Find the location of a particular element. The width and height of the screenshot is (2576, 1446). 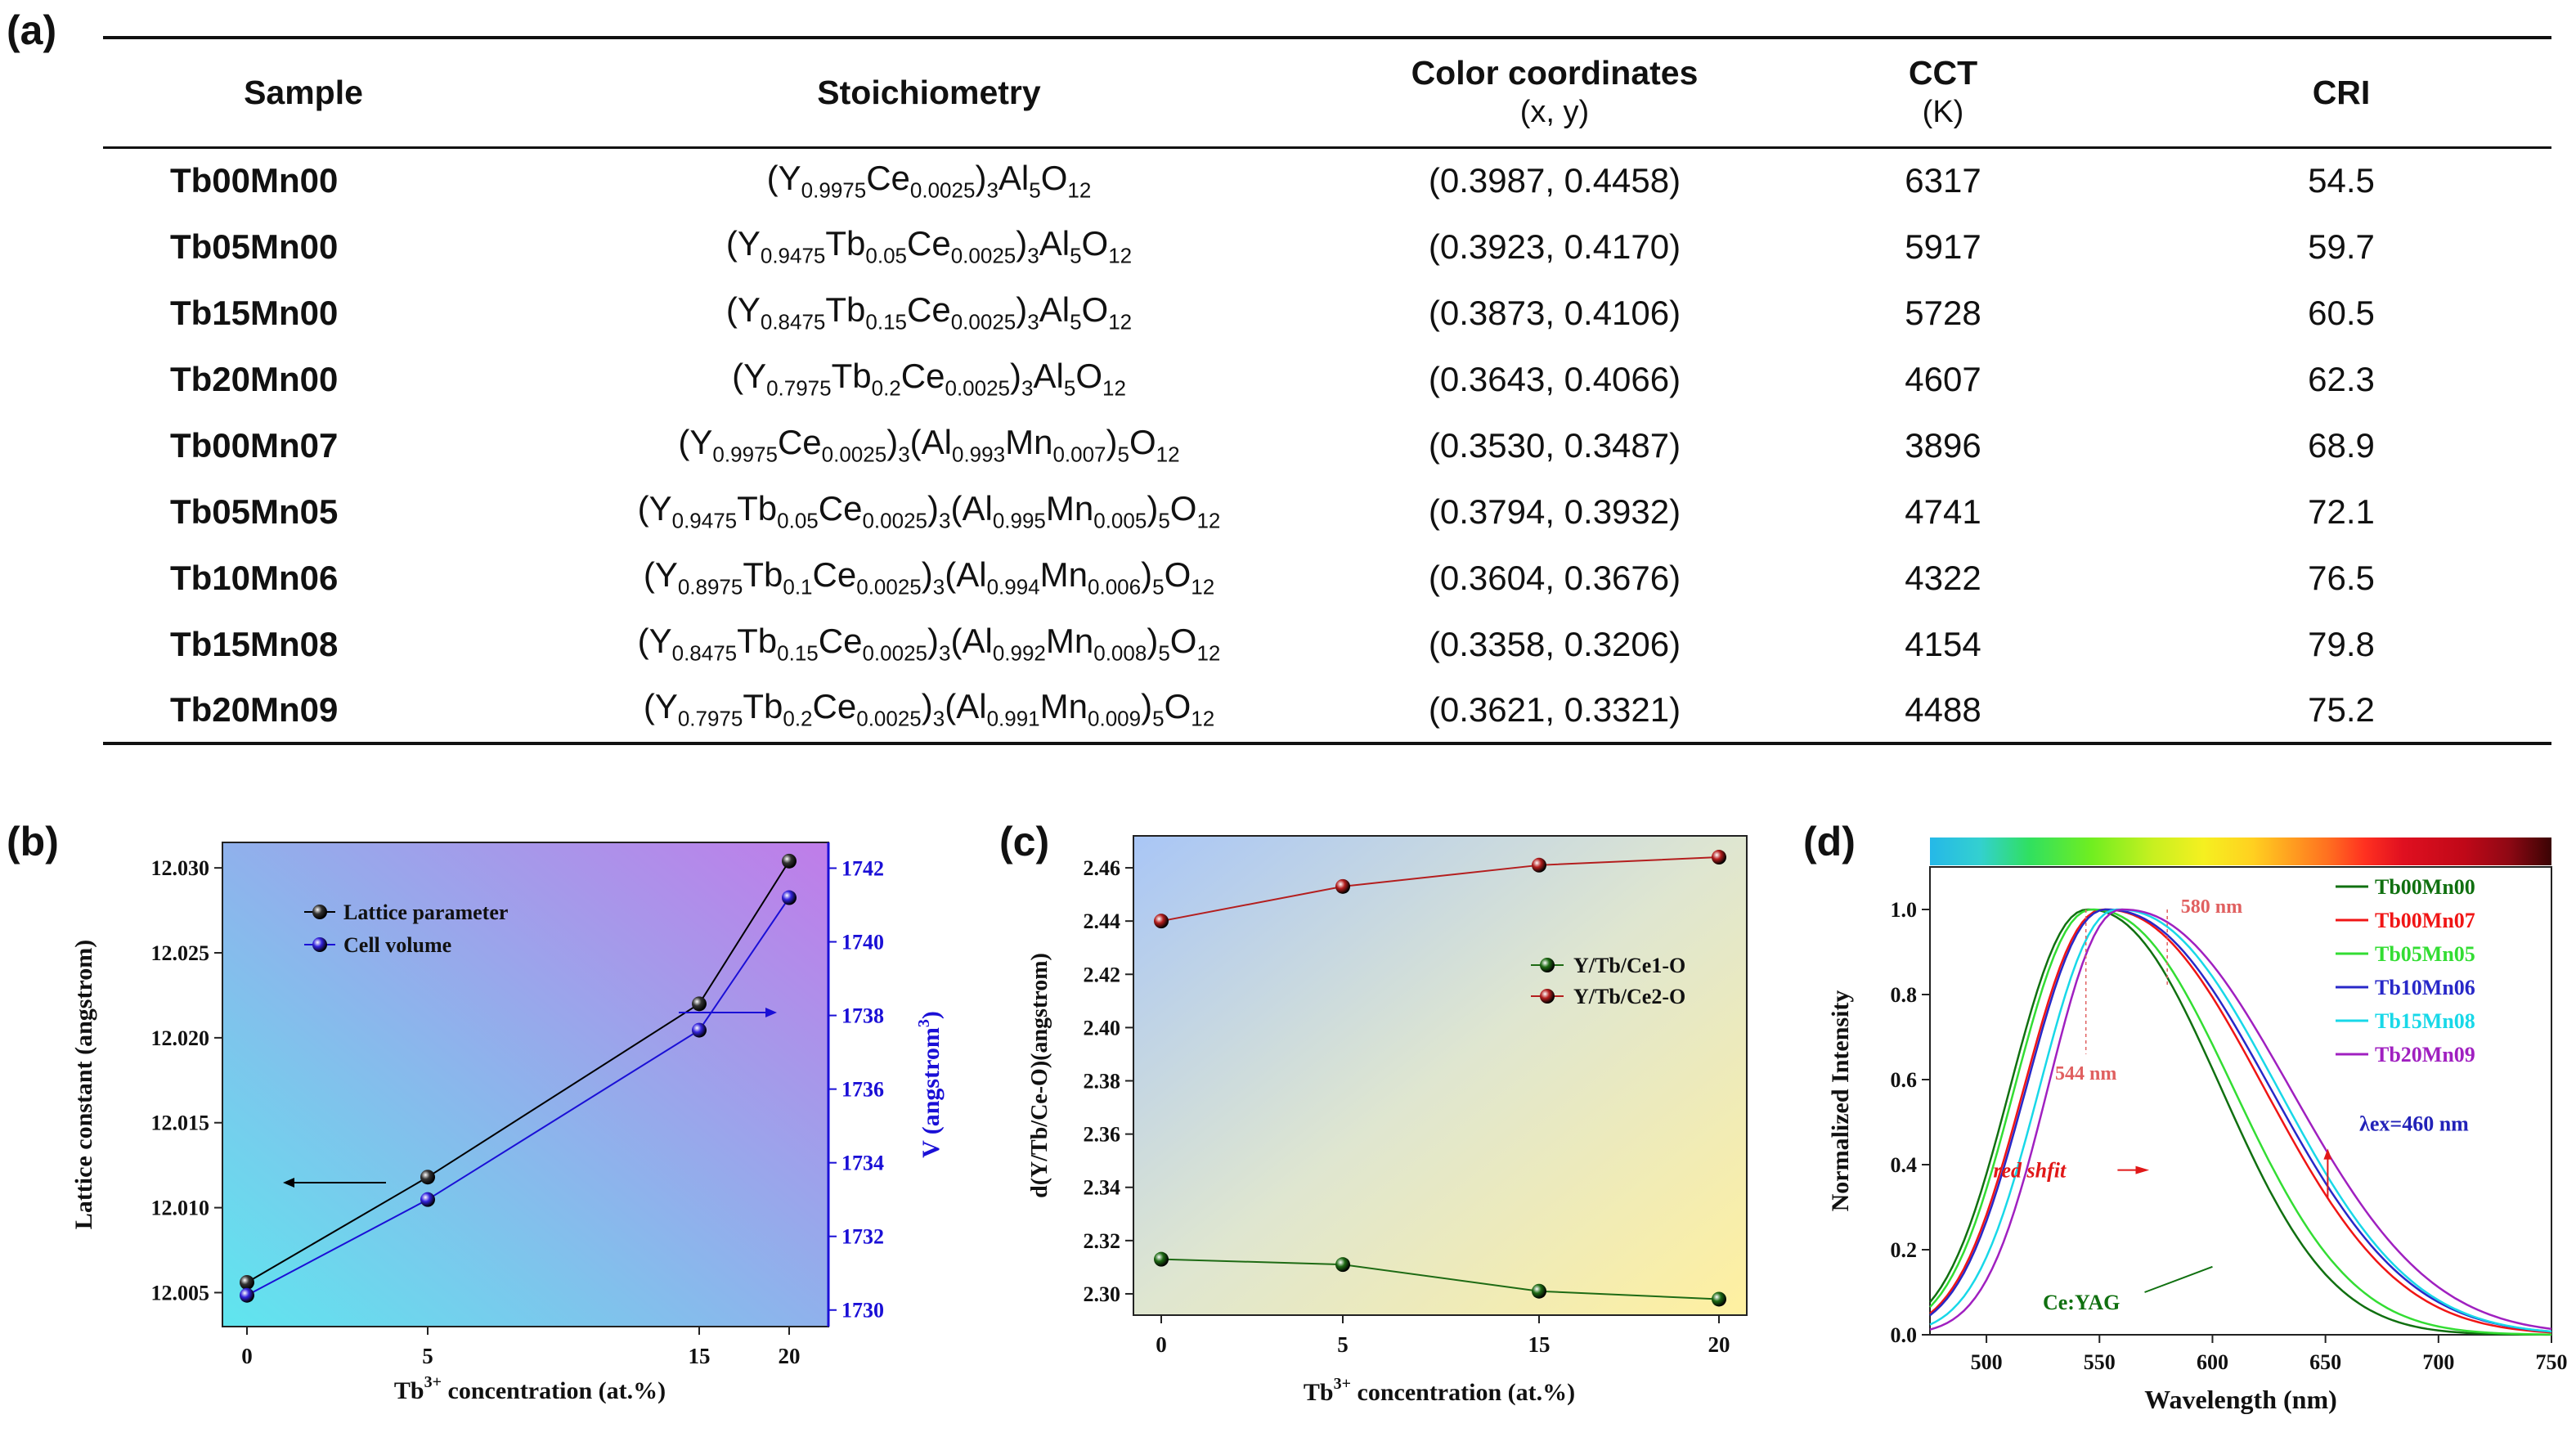

header-cct-sub: (K) is located at coordinates (1943, 113).